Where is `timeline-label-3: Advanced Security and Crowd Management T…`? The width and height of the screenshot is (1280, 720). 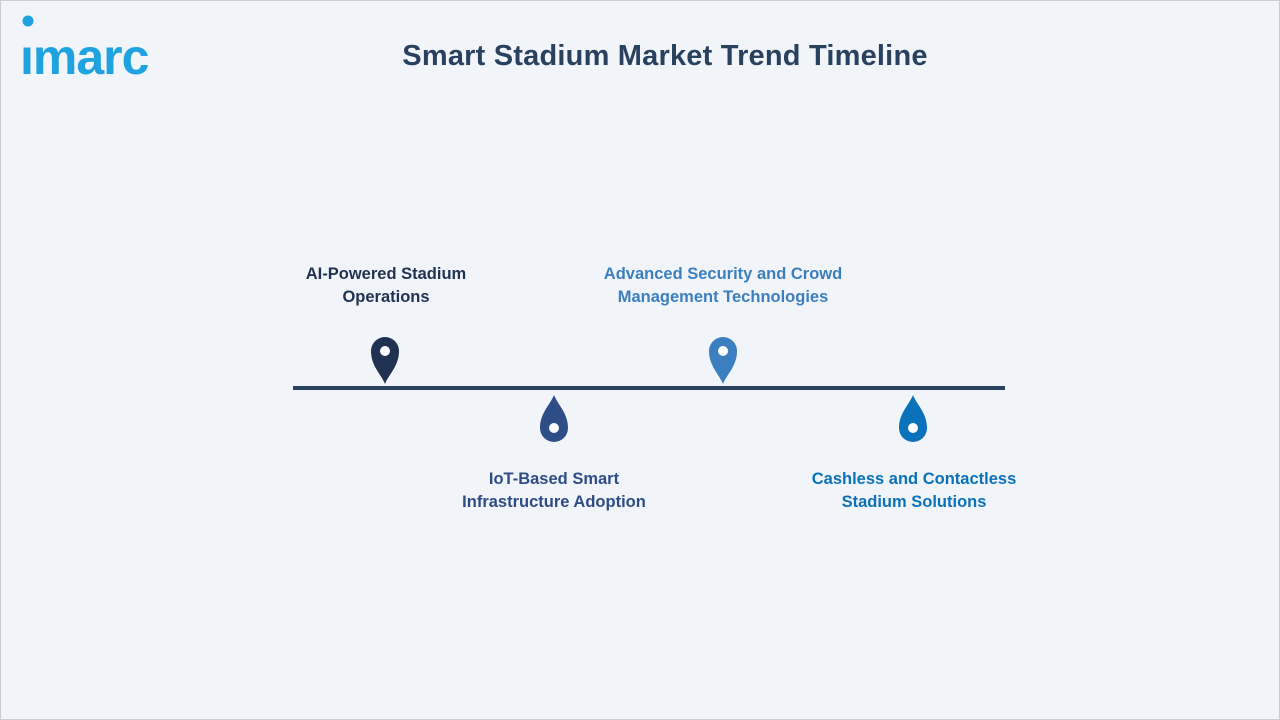 timeline-label-3: Advanced Security and Crowd Management T… is located at coordinates (723, 285).